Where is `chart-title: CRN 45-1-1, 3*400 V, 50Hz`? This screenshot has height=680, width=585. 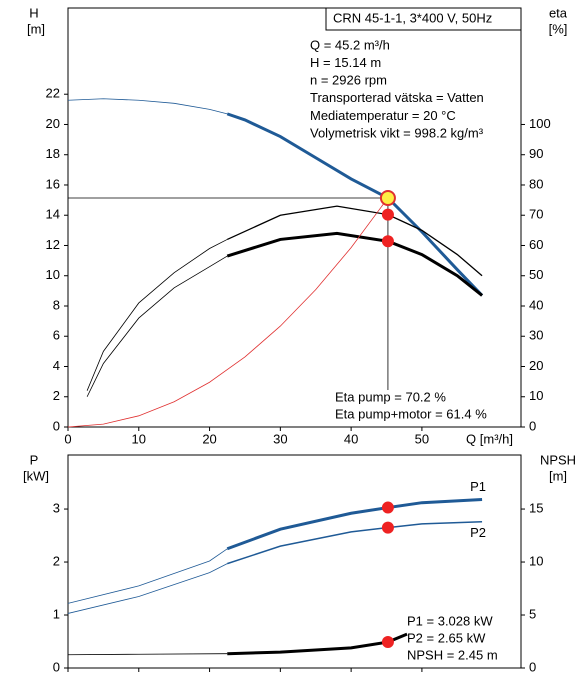 chart-title: CRN 45-1-1, 3*400 V, 50Hz is located at coordinates (412, 17).